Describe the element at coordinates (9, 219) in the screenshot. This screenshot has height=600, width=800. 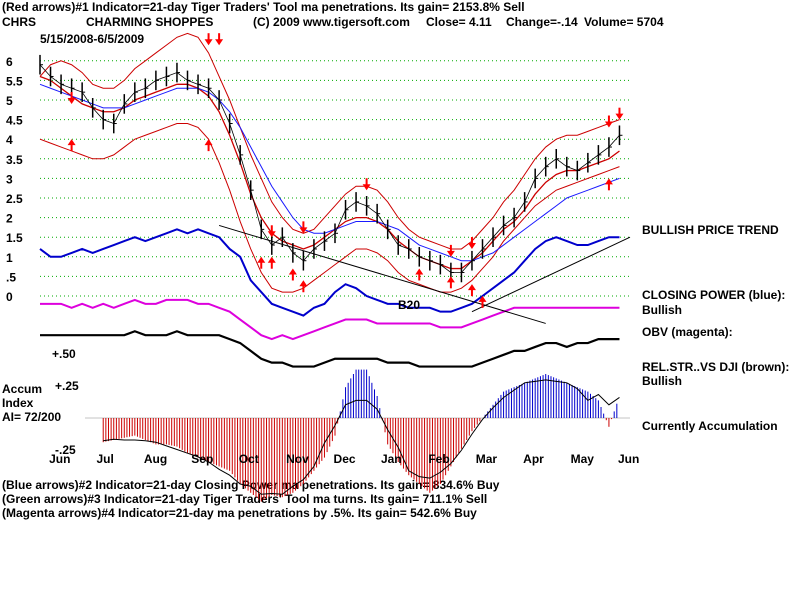
I see `y-tick-label: 2` at that location.